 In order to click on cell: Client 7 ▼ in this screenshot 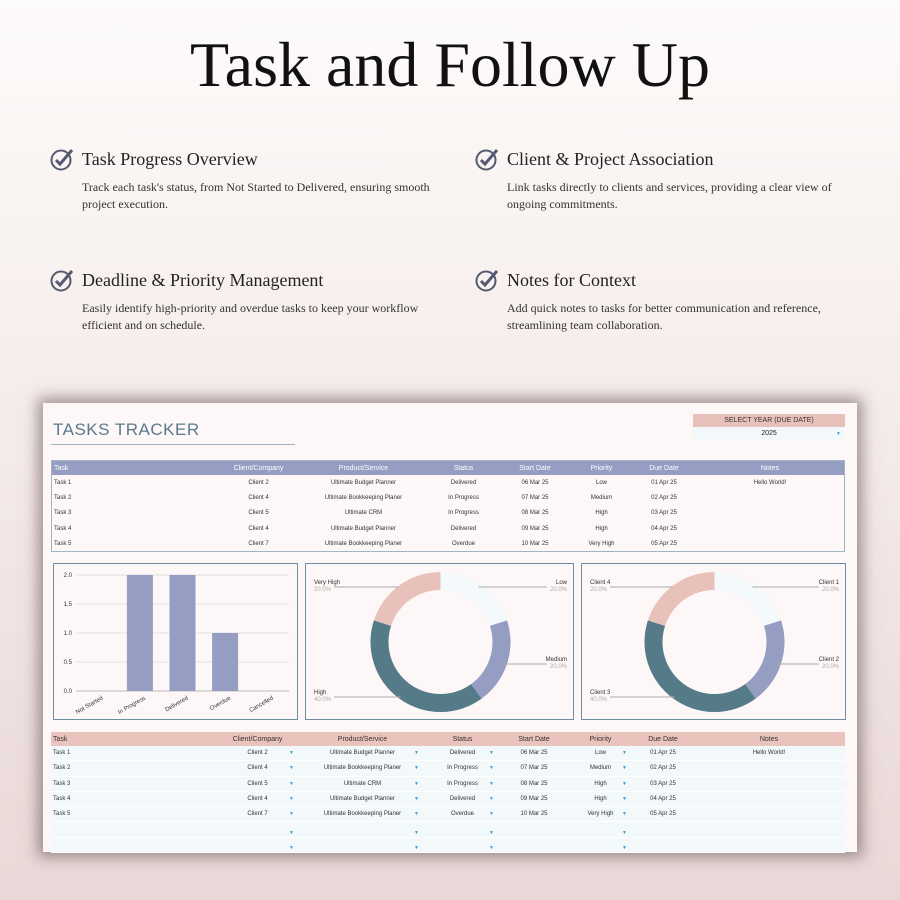, I will do `click(257, 814)`.